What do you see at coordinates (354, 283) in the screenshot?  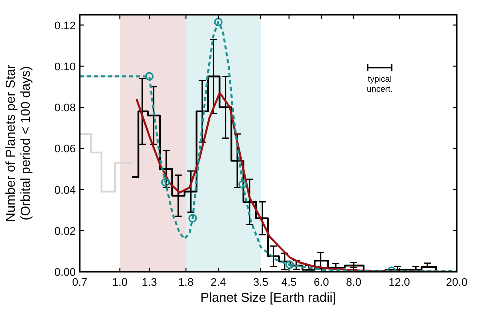 I see `x-tick-label: 8.0` at bounding box center [354, 283].